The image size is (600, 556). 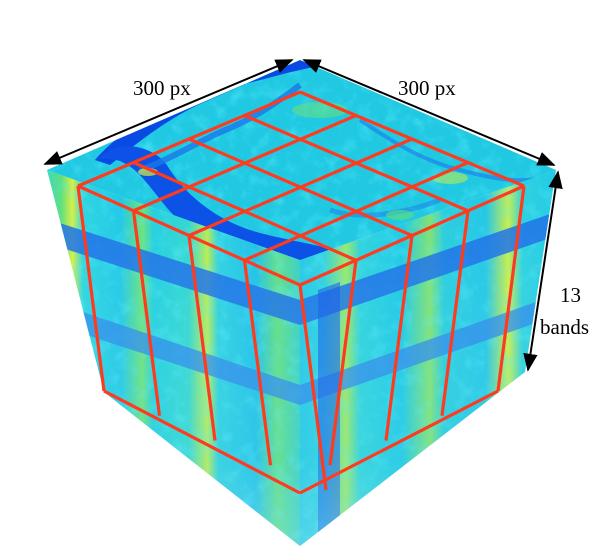 What do you see at coordinates (162, 88) in the screenshot?
I see `width-label: 300 px` at bounding box center [162, 88].